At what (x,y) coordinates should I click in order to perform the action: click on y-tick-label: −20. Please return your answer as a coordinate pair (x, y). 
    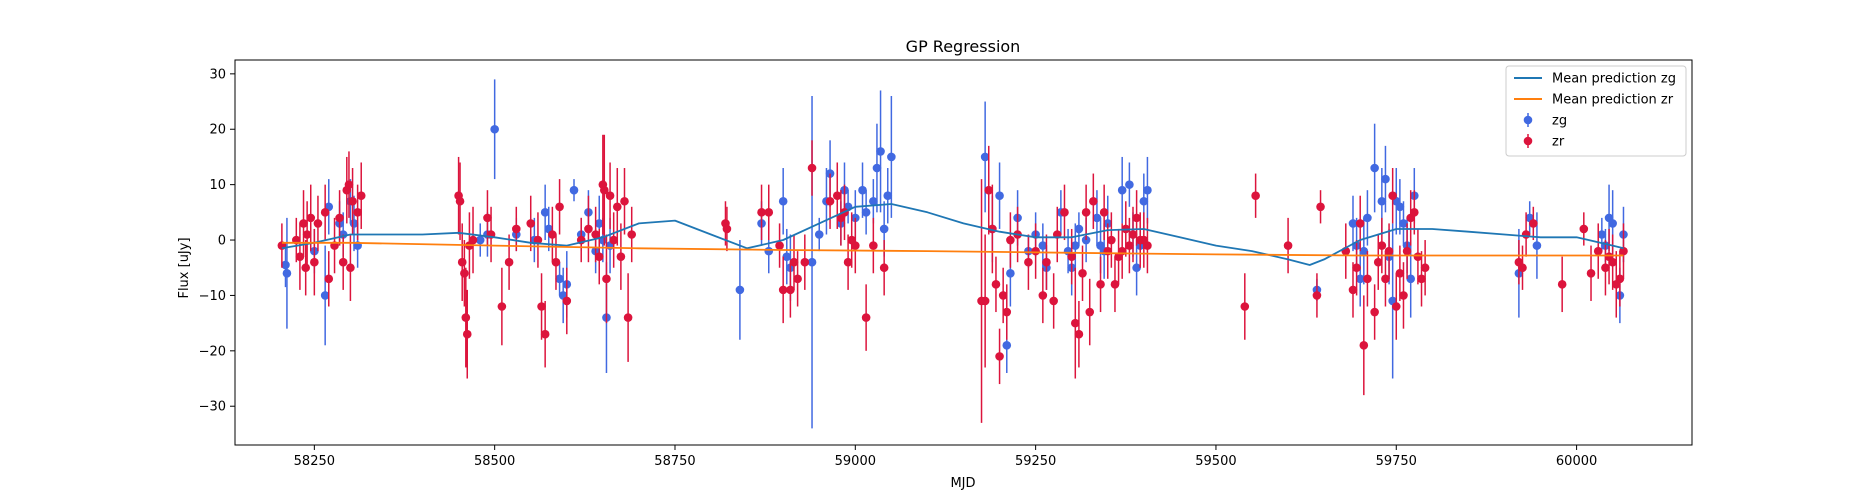
    Looking at the image, I should click on (212, 351).